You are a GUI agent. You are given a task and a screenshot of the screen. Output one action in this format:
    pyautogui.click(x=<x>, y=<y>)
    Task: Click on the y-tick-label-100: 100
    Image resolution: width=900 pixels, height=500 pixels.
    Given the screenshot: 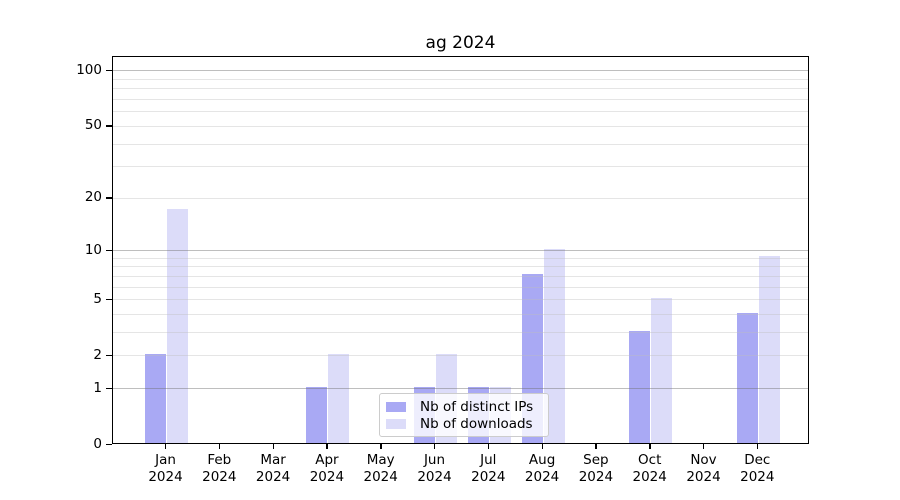 What is the action you would take?
    pyautogui.click(x=89, y=69)
    